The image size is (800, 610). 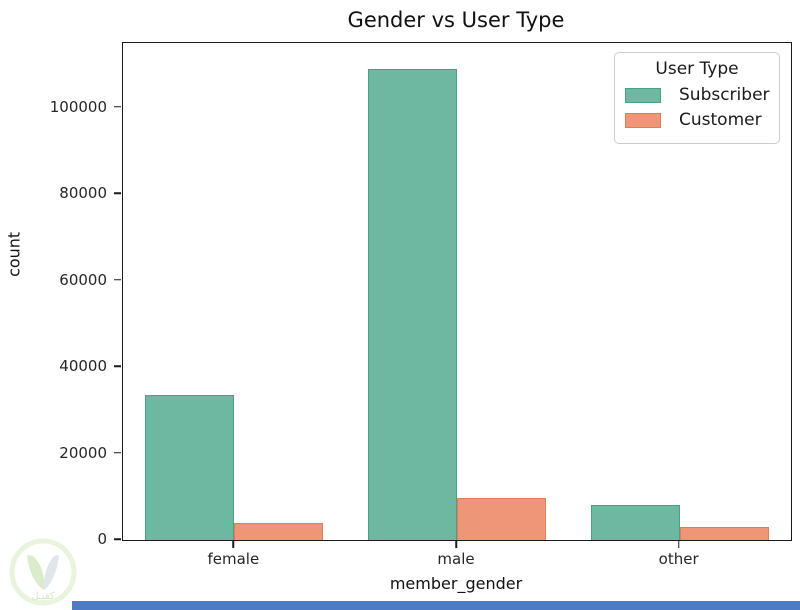 I want to click on legend-item-label: Subscriber, so click(x=724, y=95).